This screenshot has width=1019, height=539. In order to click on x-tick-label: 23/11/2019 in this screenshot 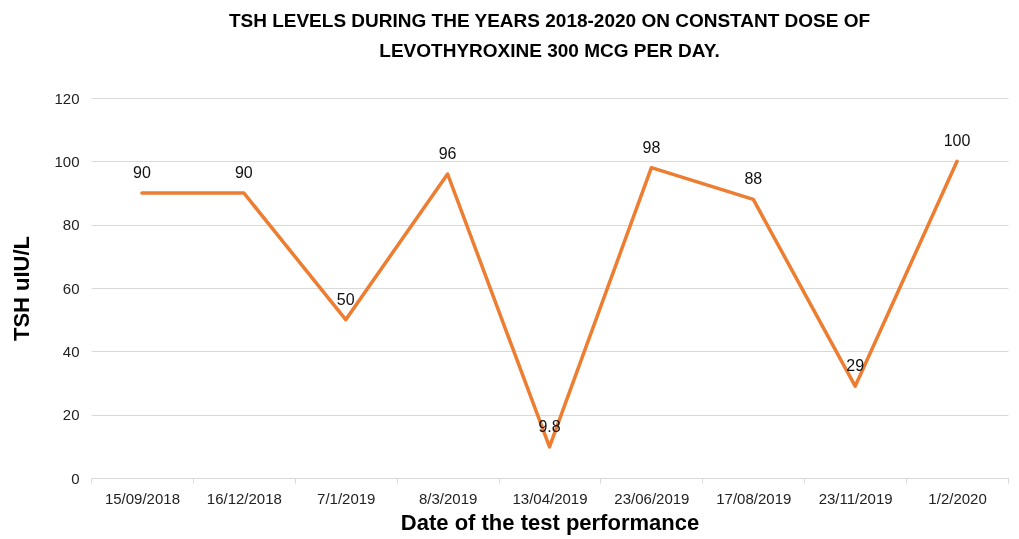, I will do `click(855, 498)`.